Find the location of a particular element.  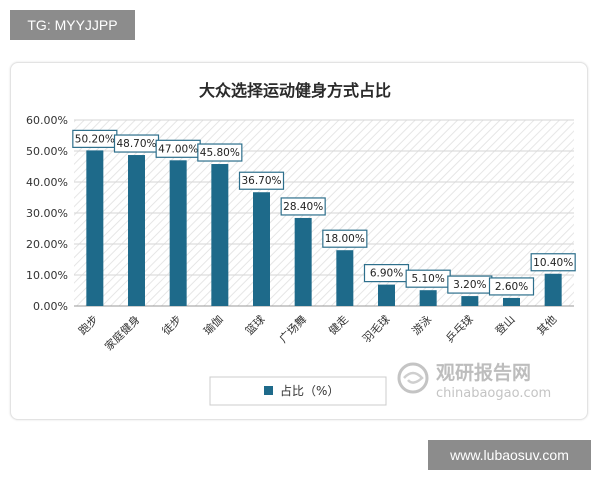

data-label: 3.20% is located at coordinates (469, 285).